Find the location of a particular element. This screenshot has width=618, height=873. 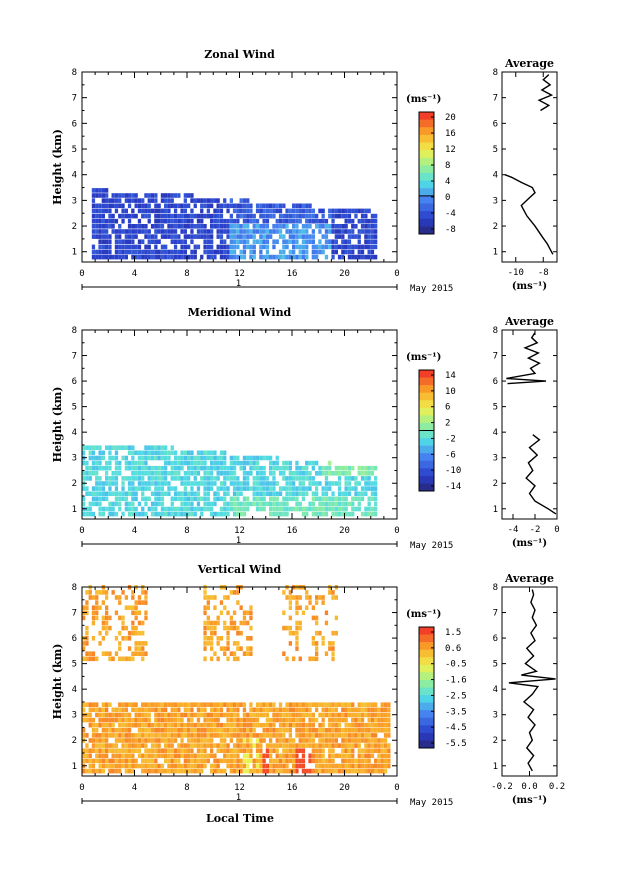

profile-y-tick-label: 3 is located at coordinates (495, 459).